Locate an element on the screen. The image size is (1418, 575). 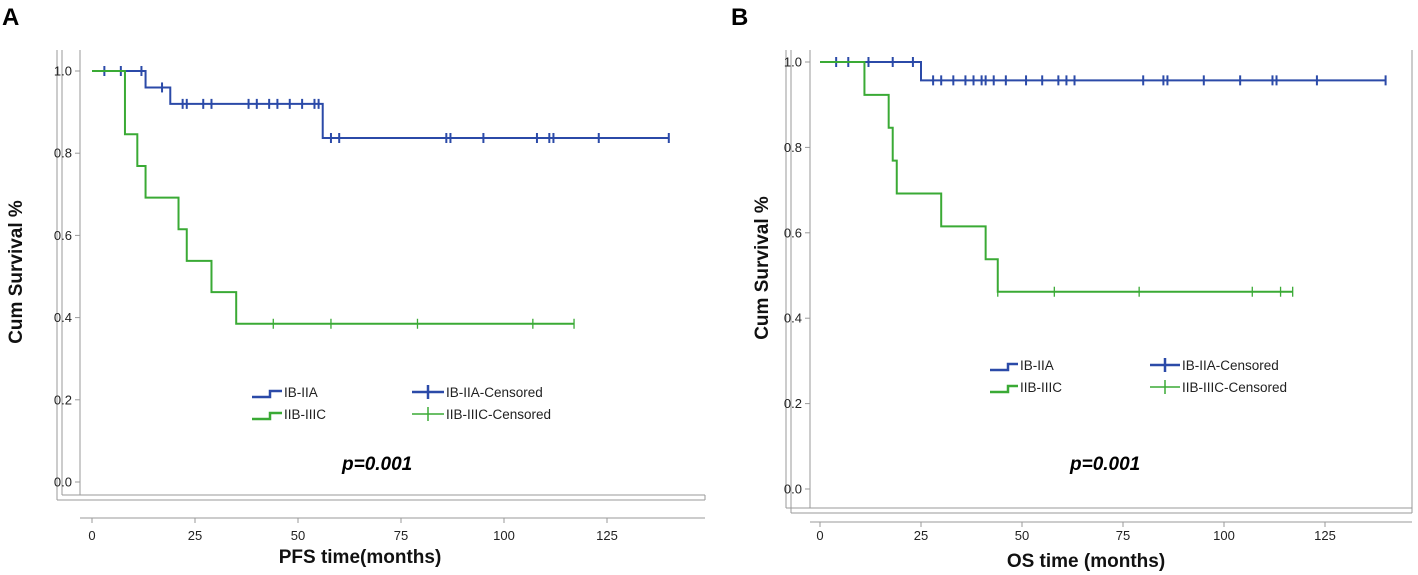
legend-b-iib-iiic-swatch is located at coordinates (1004, 389).